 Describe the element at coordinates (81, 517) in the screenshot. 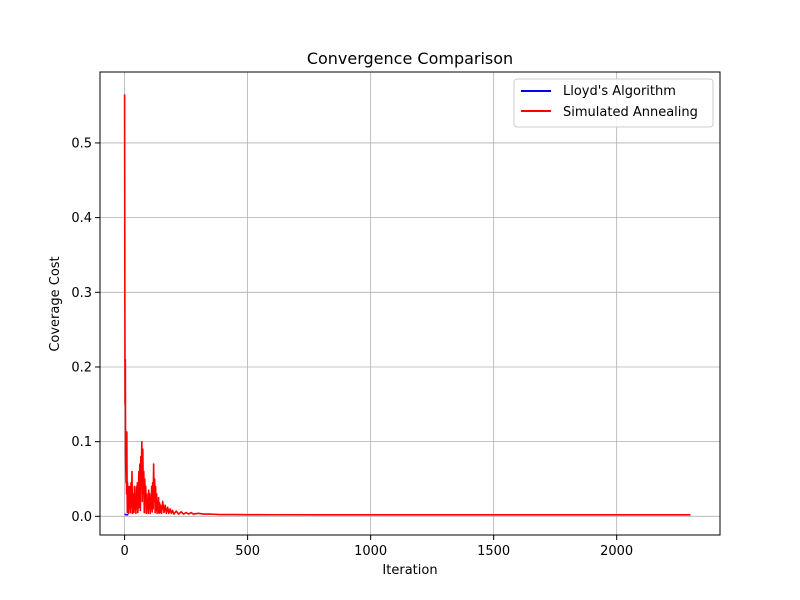

I see `y-tick-label: 0.0` at that location.